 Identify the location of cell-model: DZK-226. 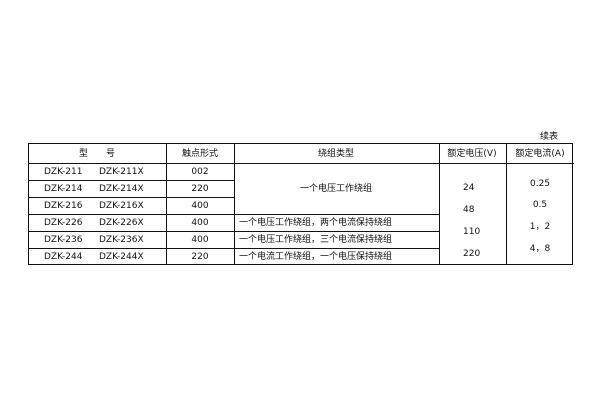
(63, 223).